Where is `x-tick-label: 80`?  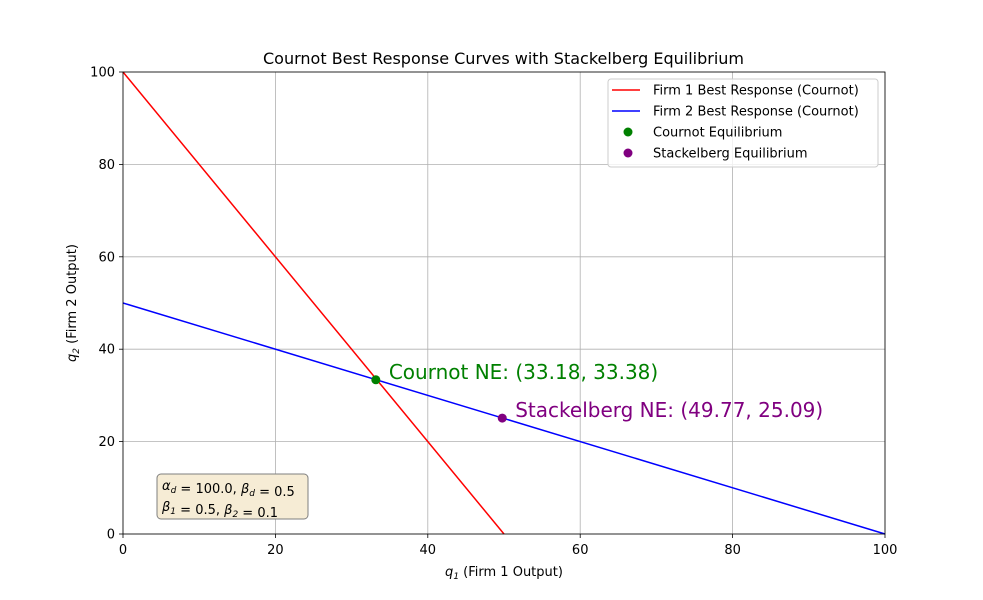 x-tick-label: 80 is located at coordinates (732, 550).